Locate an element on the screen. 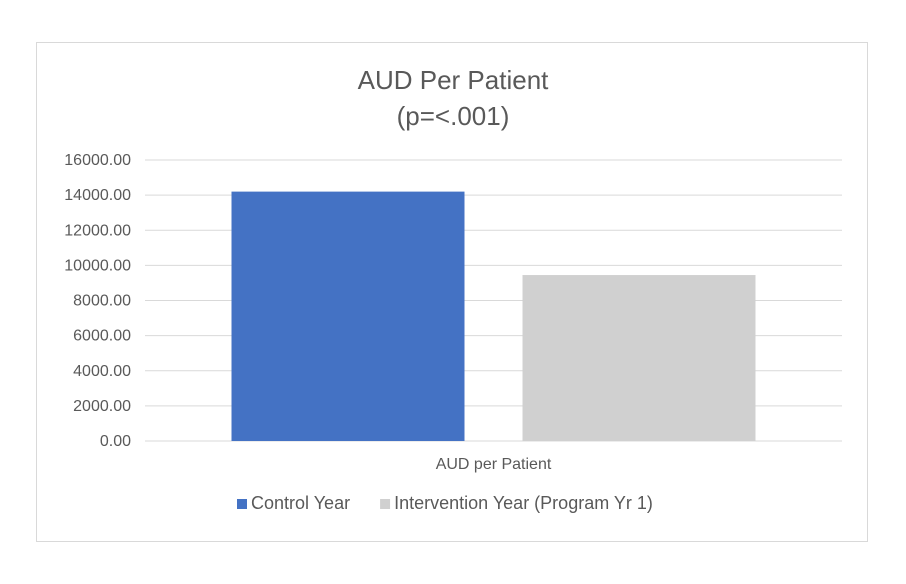 Image resolution: width=906 pixels, height=584 pixels. y-tick-label: 0.00 is located at coordinates (115, 441).